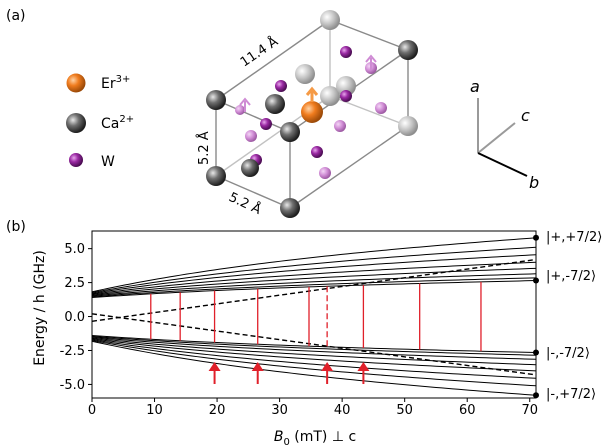 Image resolution: width=603 pixels, height=447 pixels. Describe the element at coordinates (315, 438) in the screenshot. I see `x-axis-label: B0 (mT) ⊥ c` at that location.